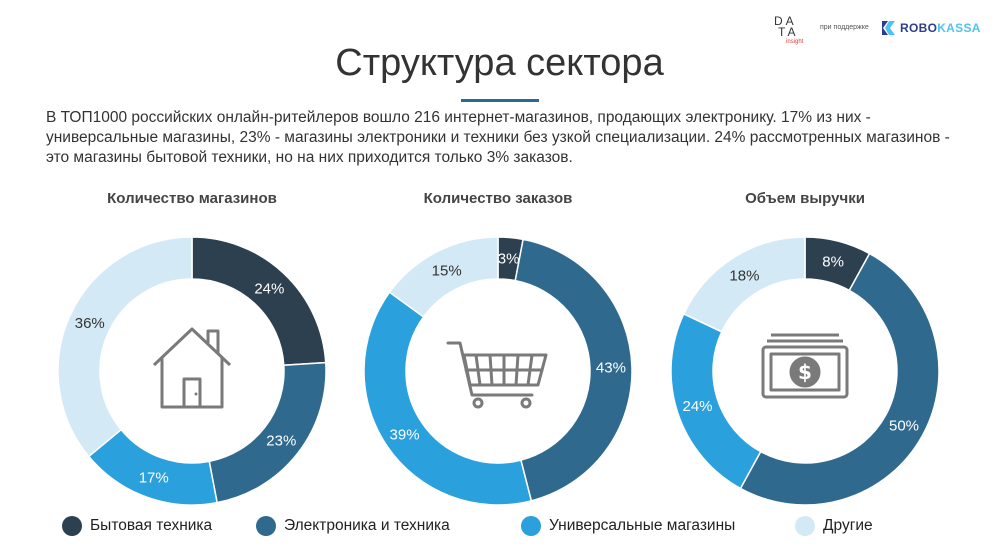  I want to click on robokassa-logo-part1: ROBO, so click(919, 28).